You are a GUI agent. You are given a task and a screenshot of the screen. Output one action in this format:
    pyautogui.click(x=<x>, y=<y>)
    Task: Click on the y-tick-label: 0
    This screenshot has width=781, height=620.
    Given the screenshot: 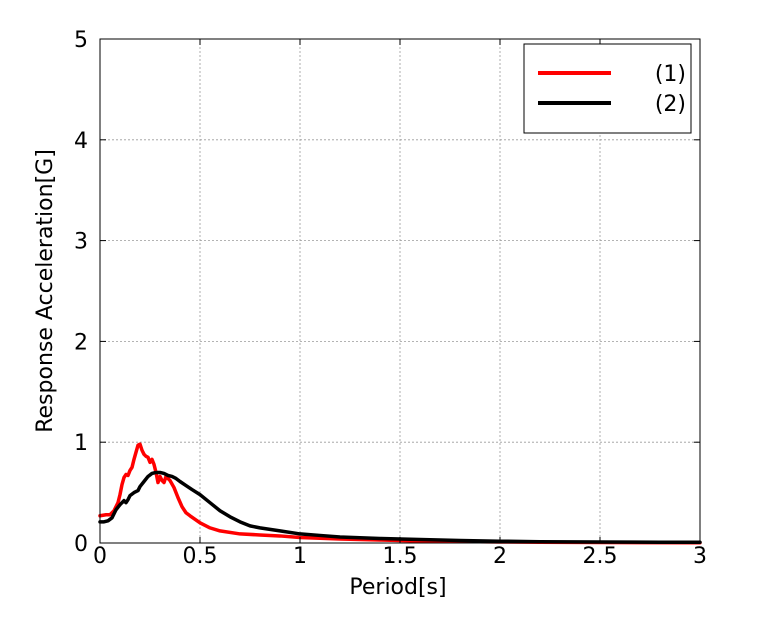 What is the action you would take?
    pyautogui.click(x=81, y=544)
    